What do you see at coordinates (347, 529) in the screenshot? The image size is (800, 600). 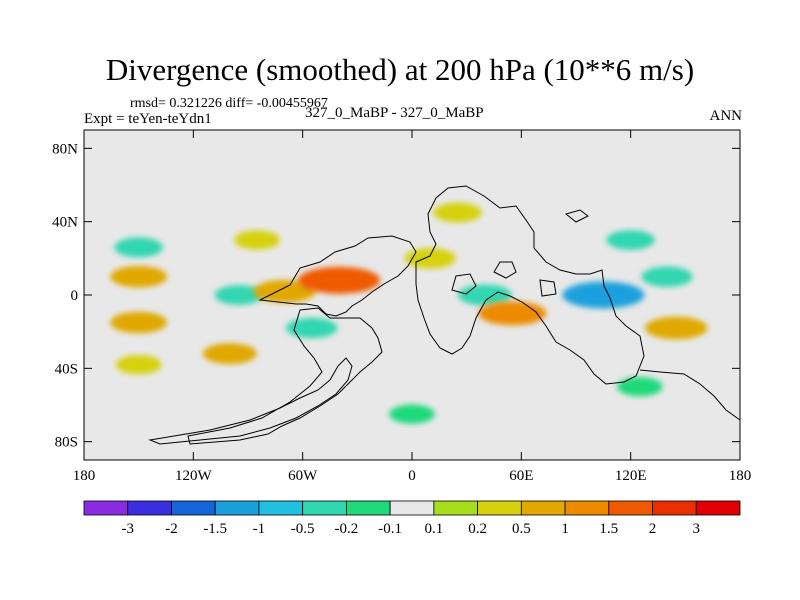 I see `colorbar-label: -0.2` at bounding box center [347, 529].